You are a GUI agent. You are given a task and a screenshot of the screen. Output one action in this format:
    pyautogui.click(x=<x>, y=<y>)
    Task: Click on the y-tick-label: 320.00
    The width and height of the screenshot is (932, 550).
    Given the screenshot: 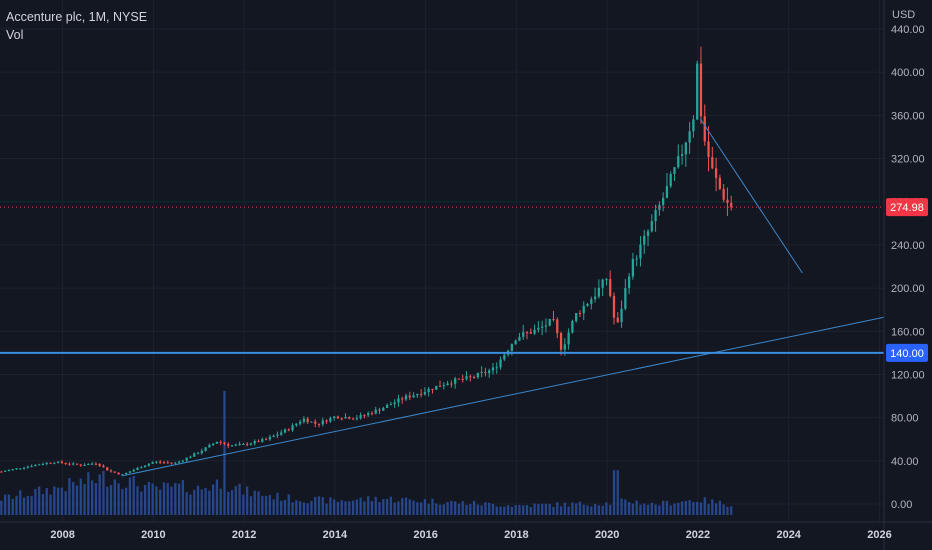 What is the action you would take?
    pyautogui.click(x=908, y=160)
    